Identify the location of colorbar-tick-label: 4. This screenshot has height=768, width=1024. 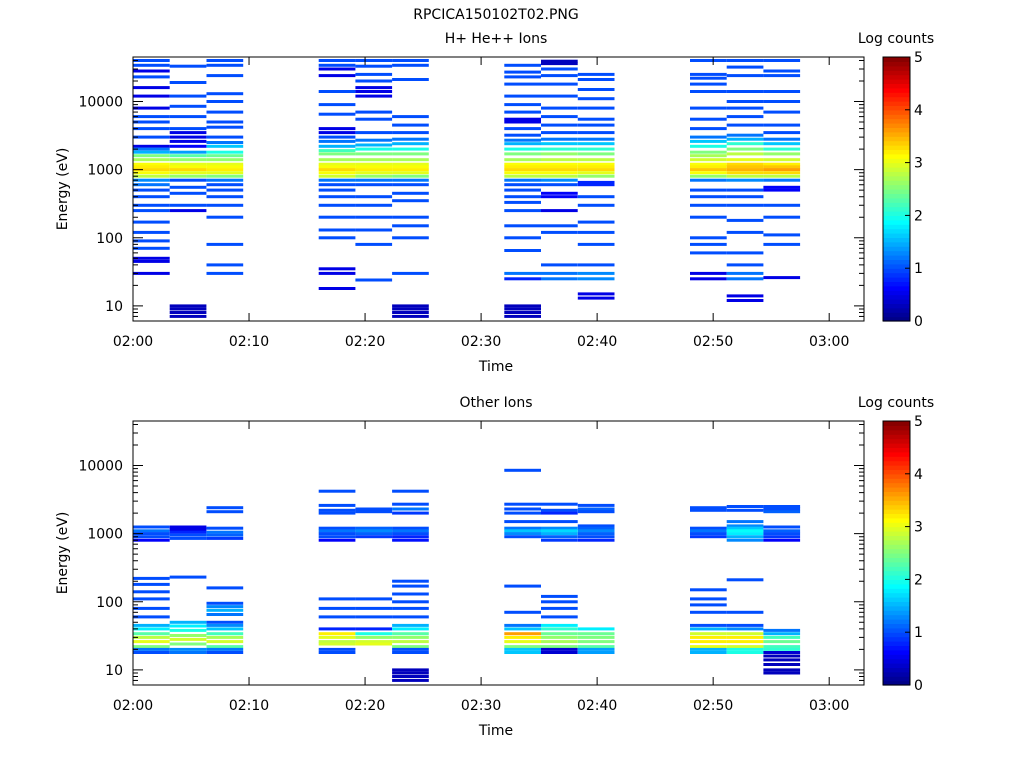
(918, 111).